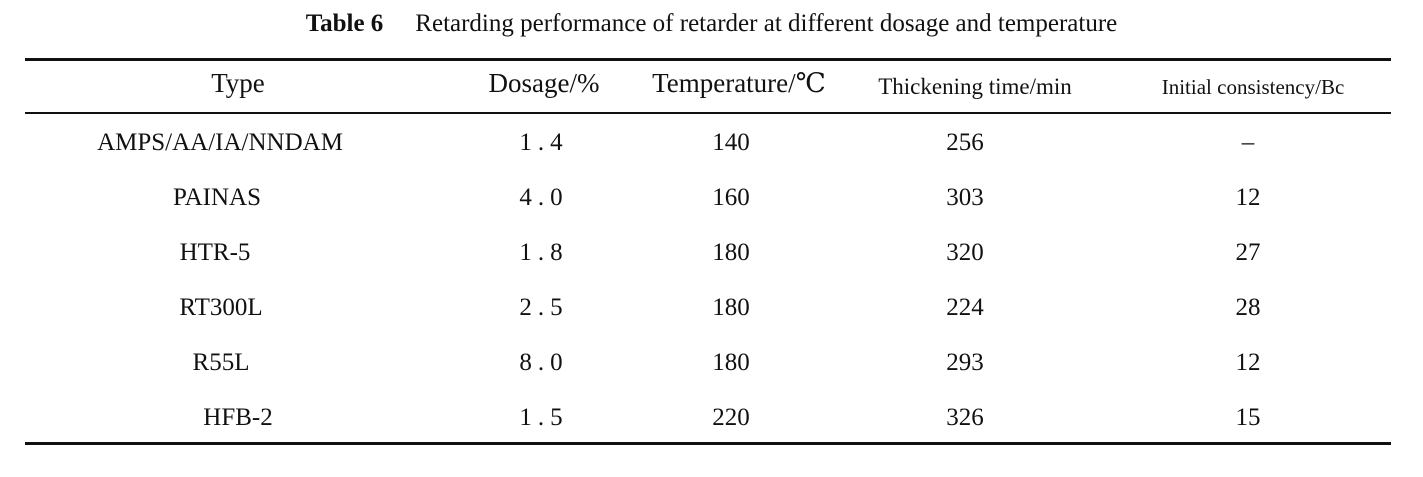  Describe the element at coordinates (731, 142) in the screenshot. I see `cell-temperature: 140` at that location.